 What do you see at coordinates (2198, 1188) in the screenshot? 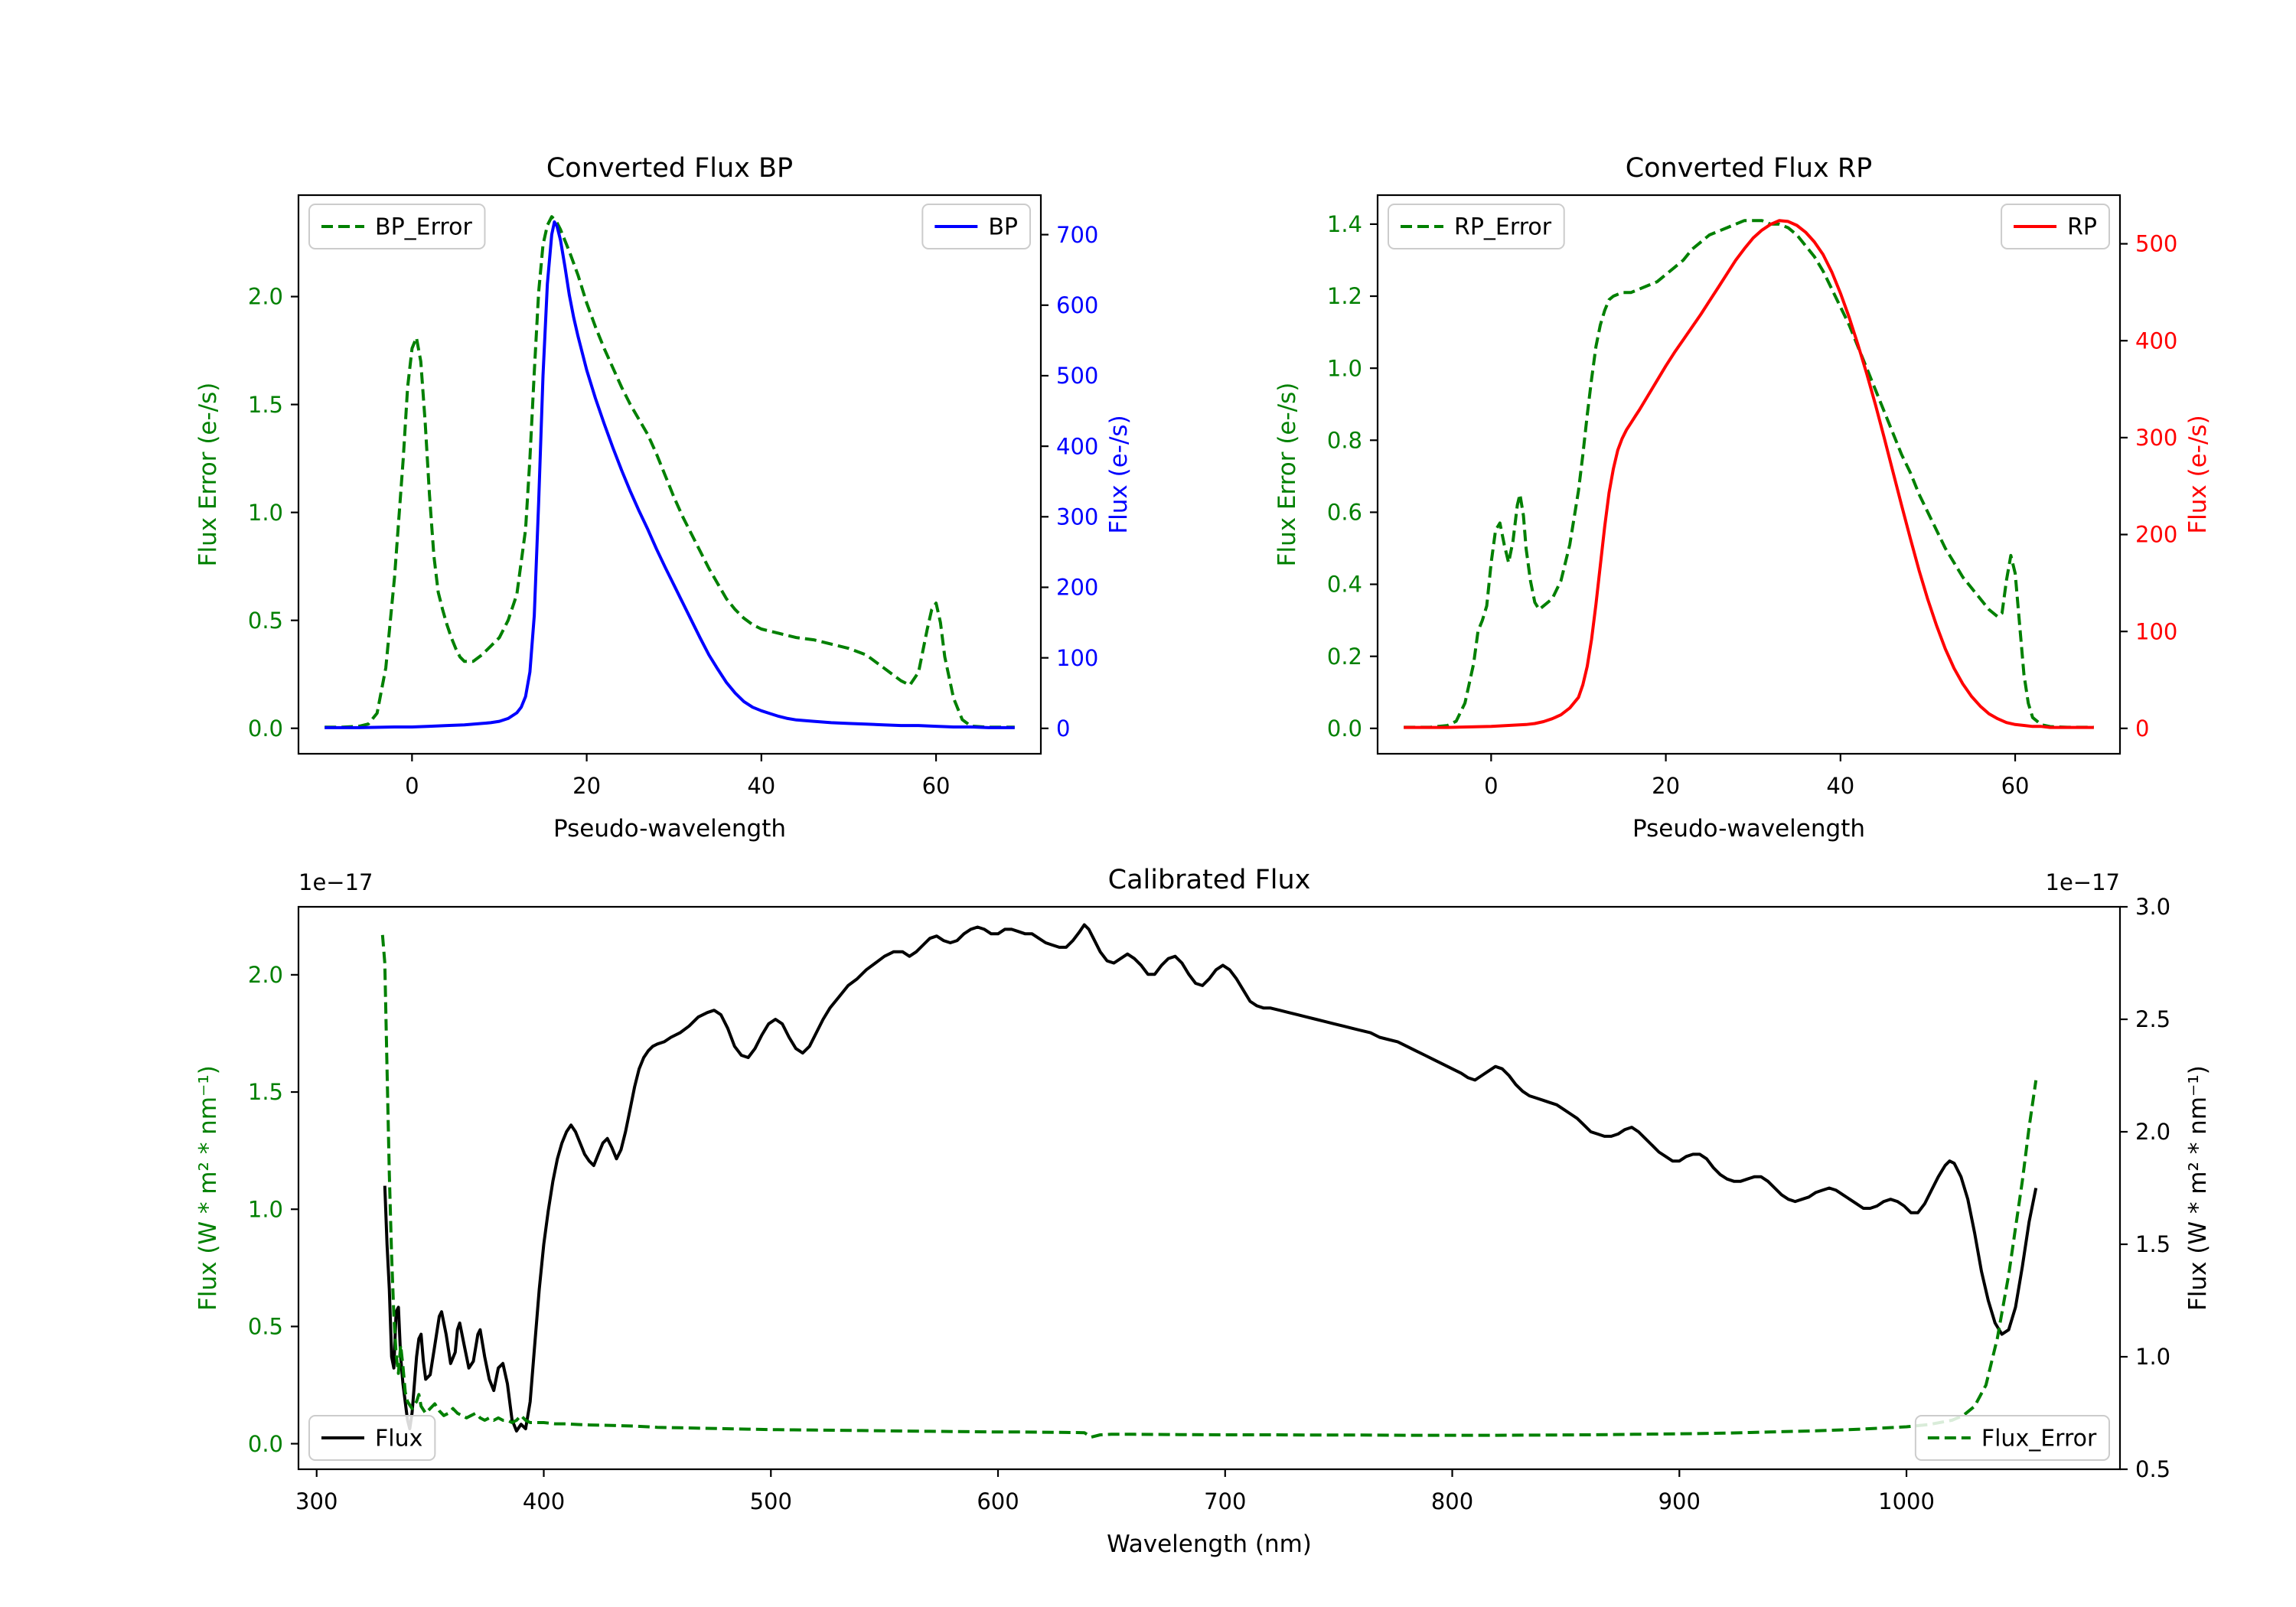
I see `y-axis-label-right: Flux (W * m² * nm⁻¹)` at bounding box center [2198, 1188].